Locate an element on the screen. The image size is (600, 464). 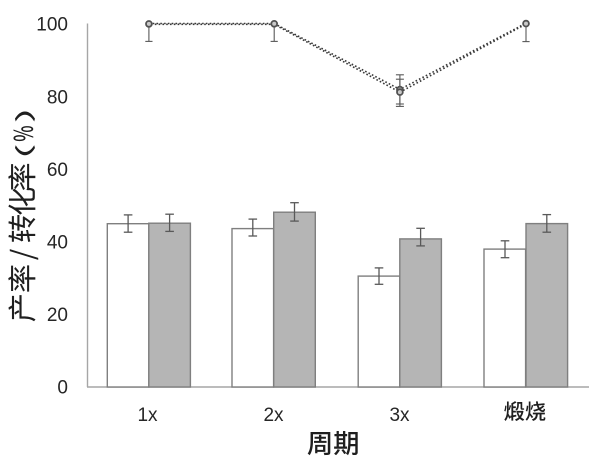
svg-text: 80 is located at coordinates (57, 97).